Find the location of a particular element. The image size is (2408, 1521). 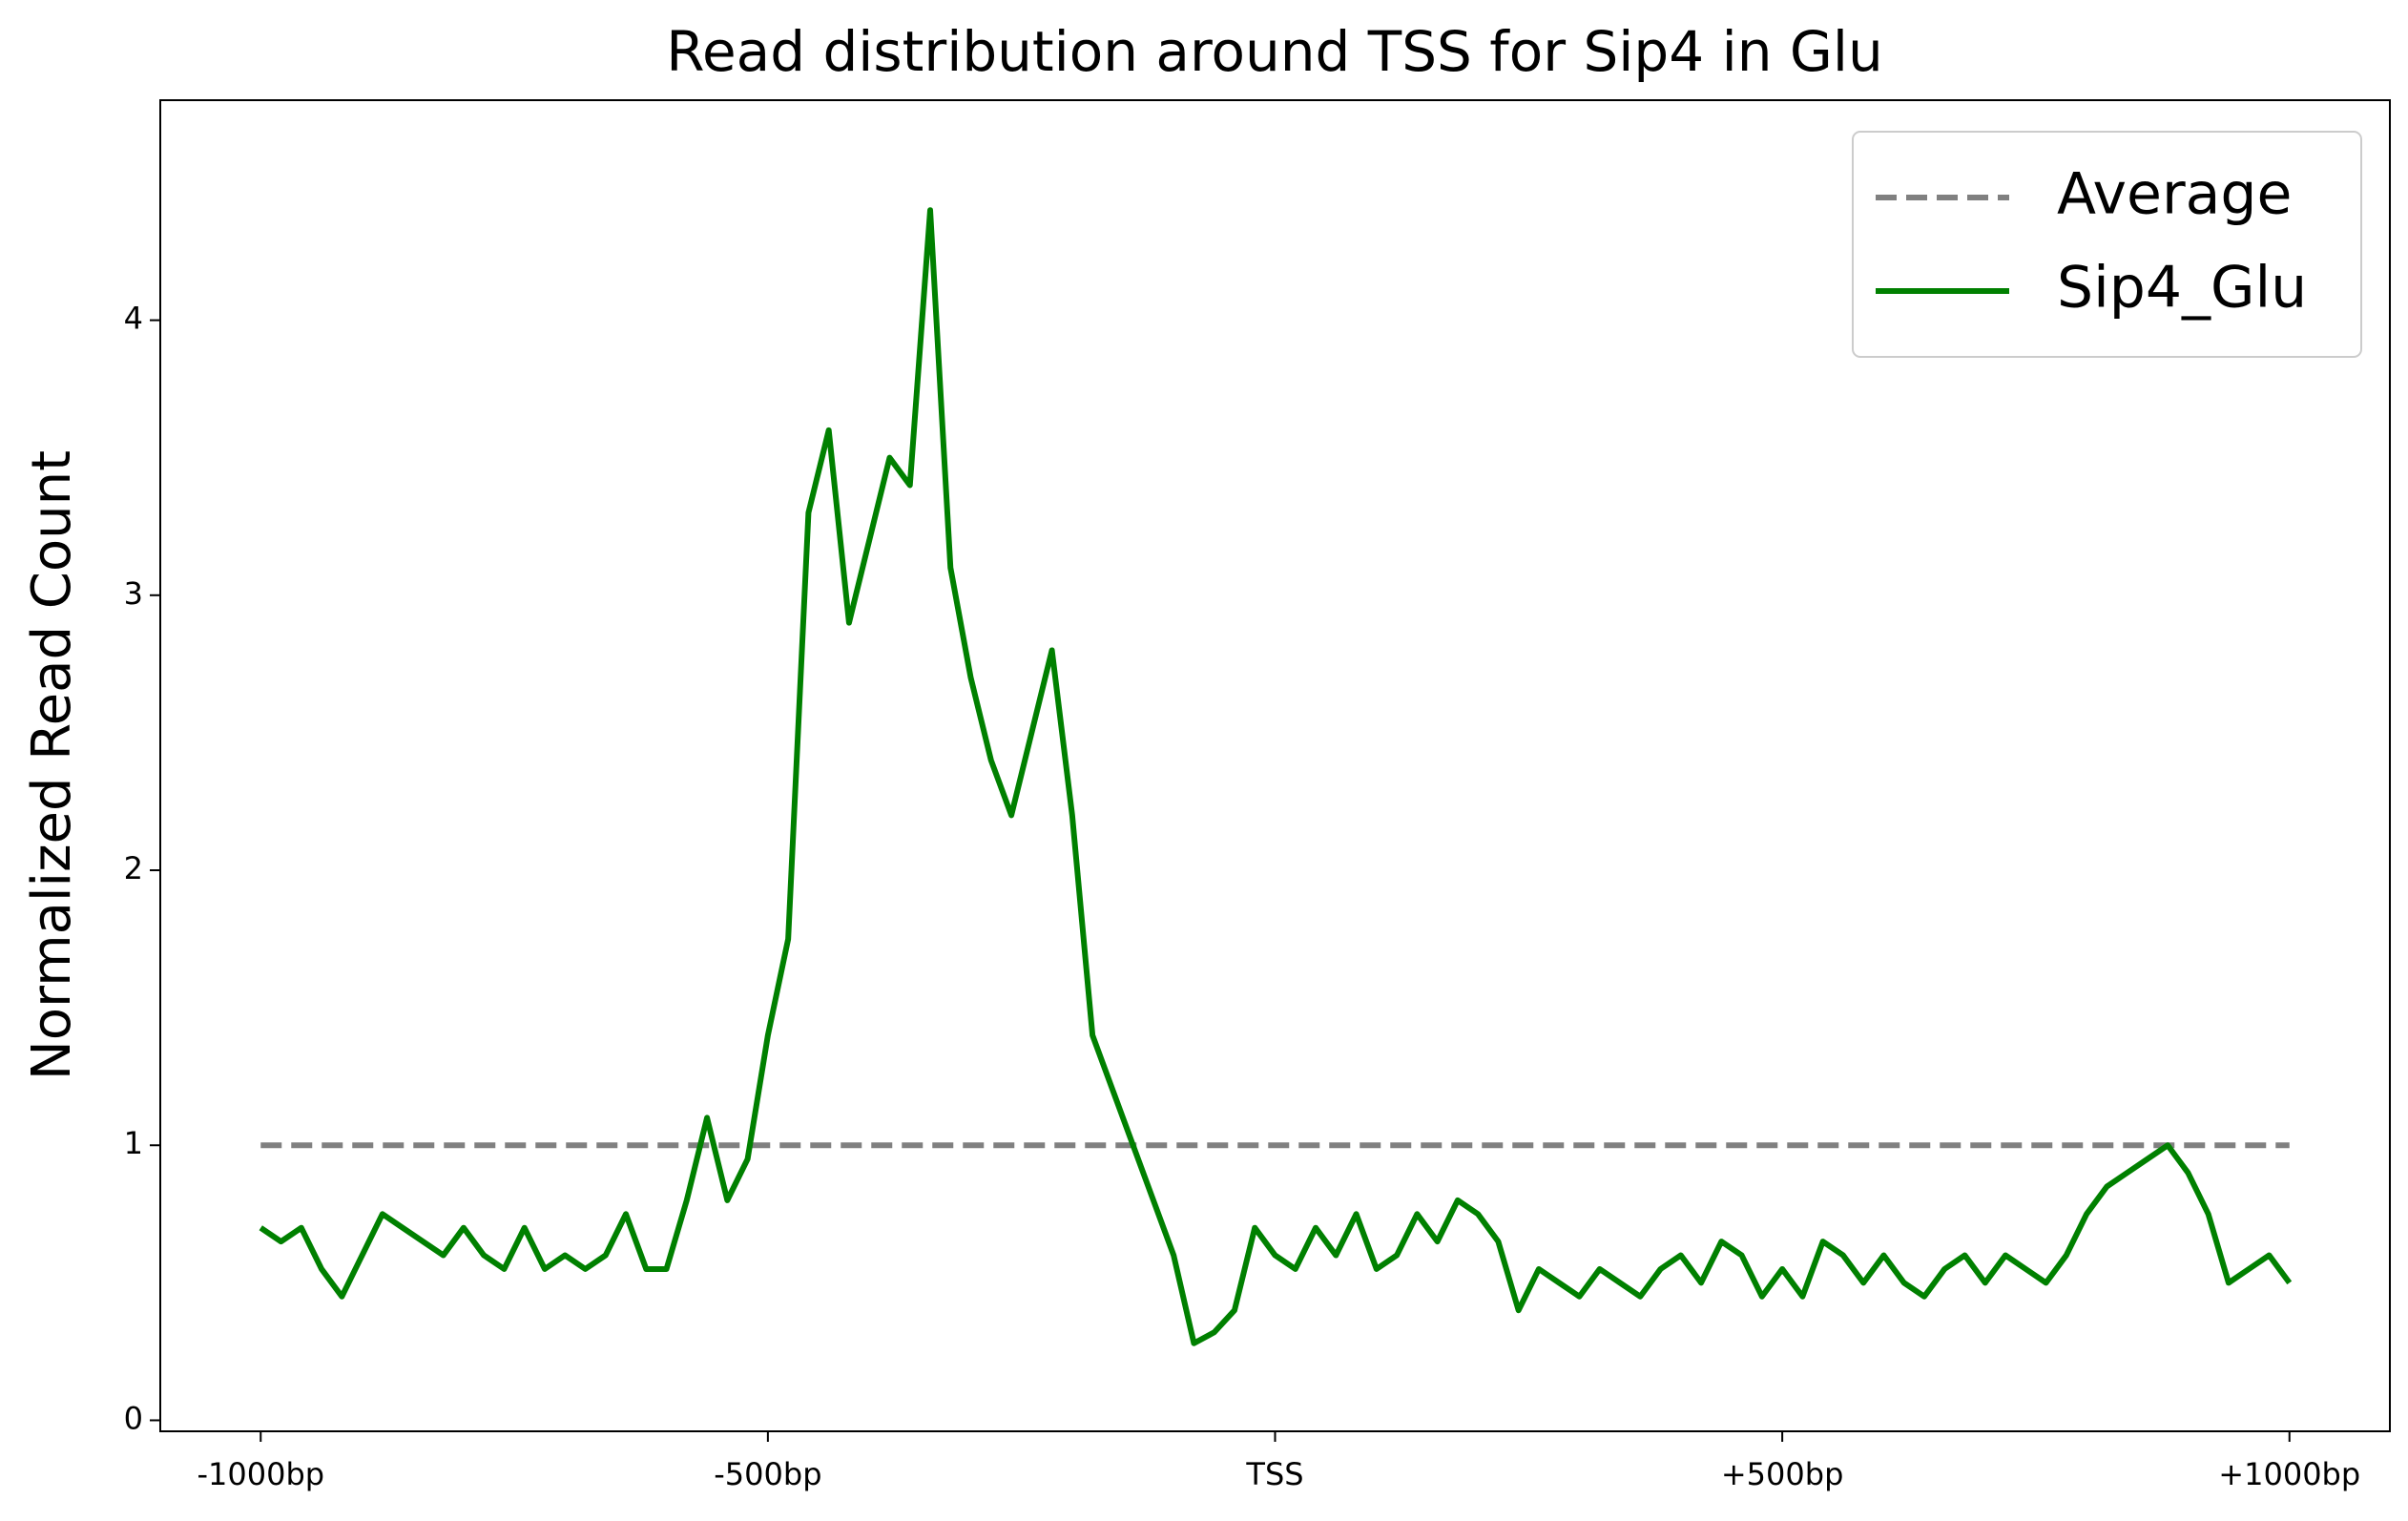

y-tick-label: 2 is located at coordinates (133, 868).